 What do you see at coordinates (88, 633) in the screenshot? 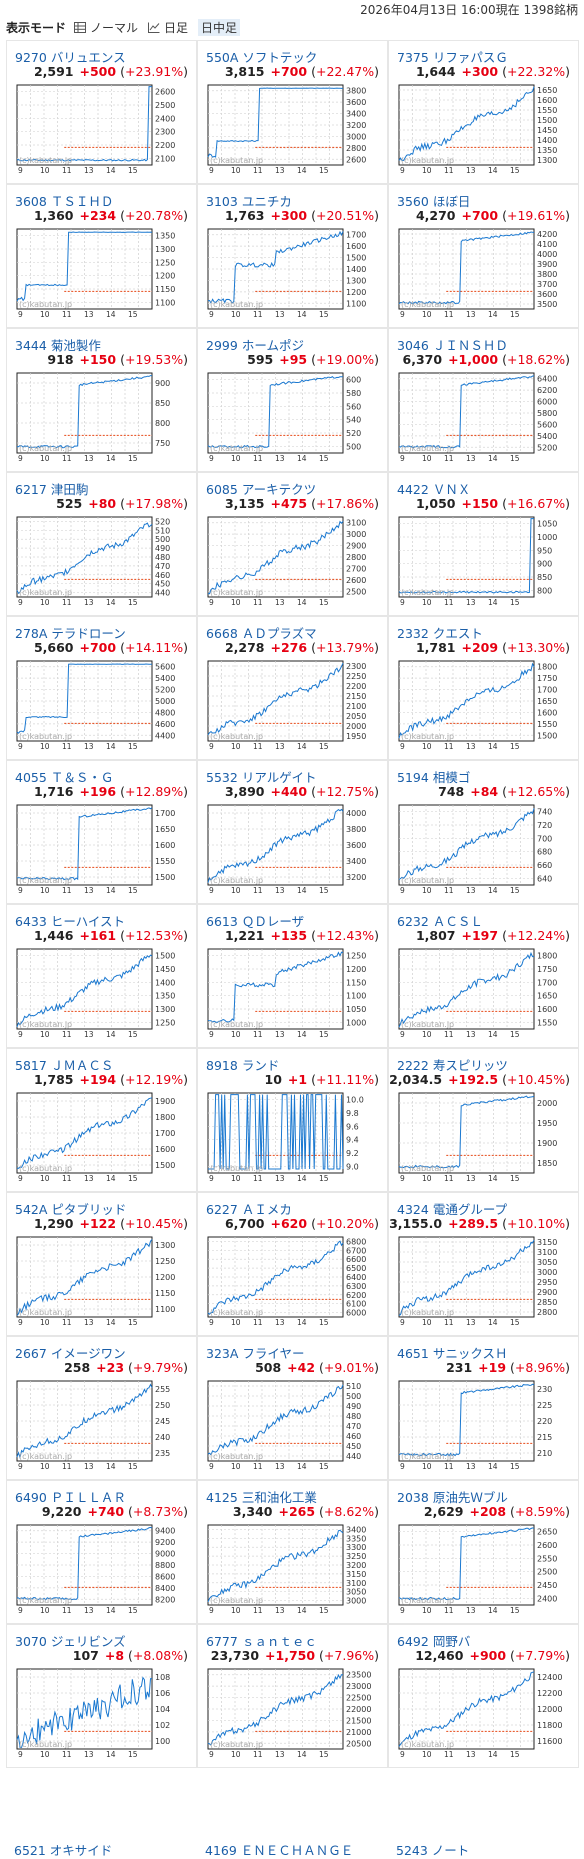
I see `stock-name: テラドローン` at bounding box center [88, 633].